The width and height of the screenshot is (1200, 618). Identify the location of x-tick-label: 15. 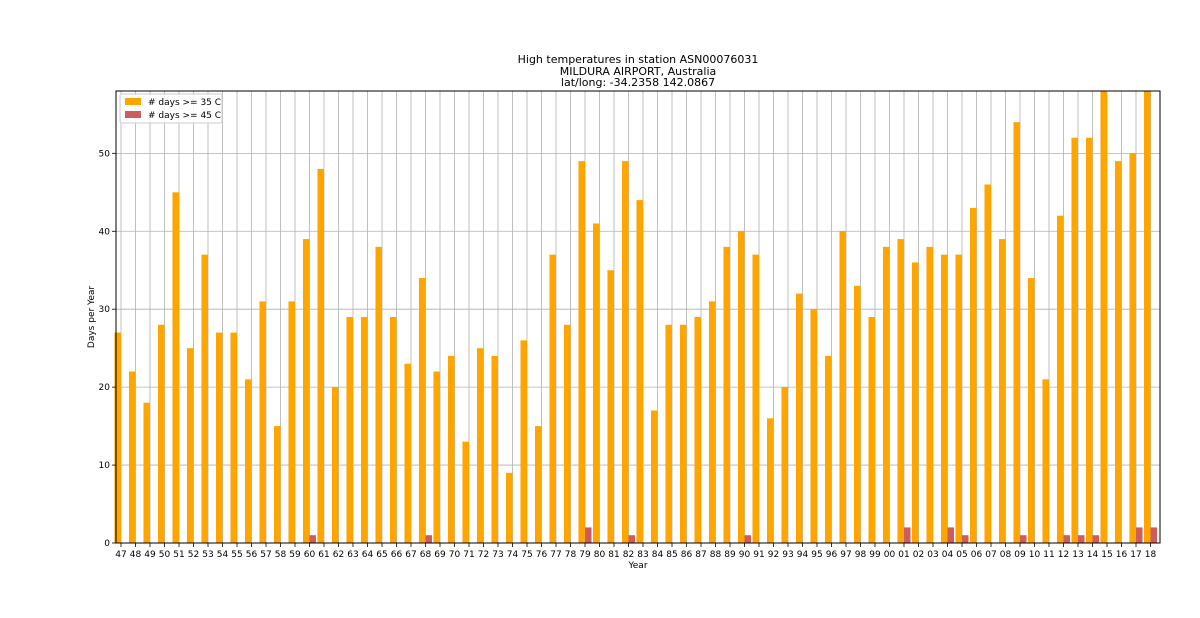
(1106, 555).